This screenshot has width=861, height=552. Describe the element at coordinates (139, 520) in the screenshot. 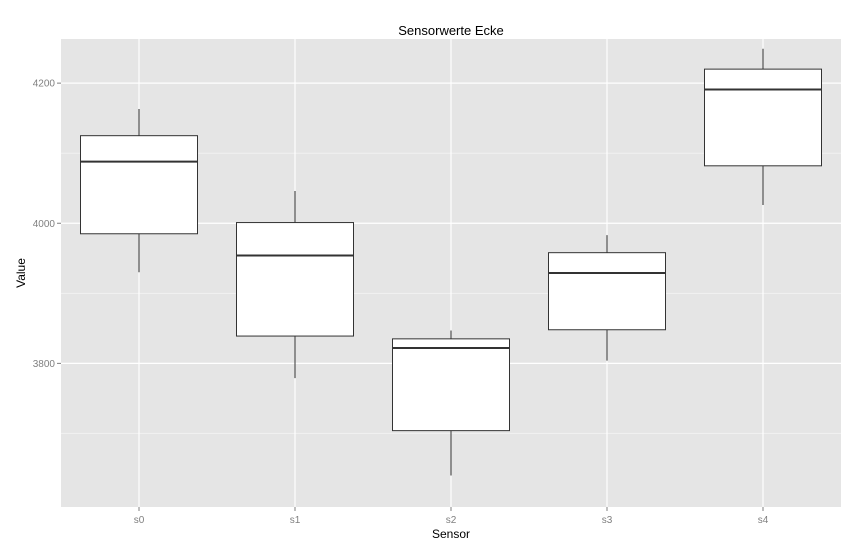

I see `x-tick-label: s0` at that location.